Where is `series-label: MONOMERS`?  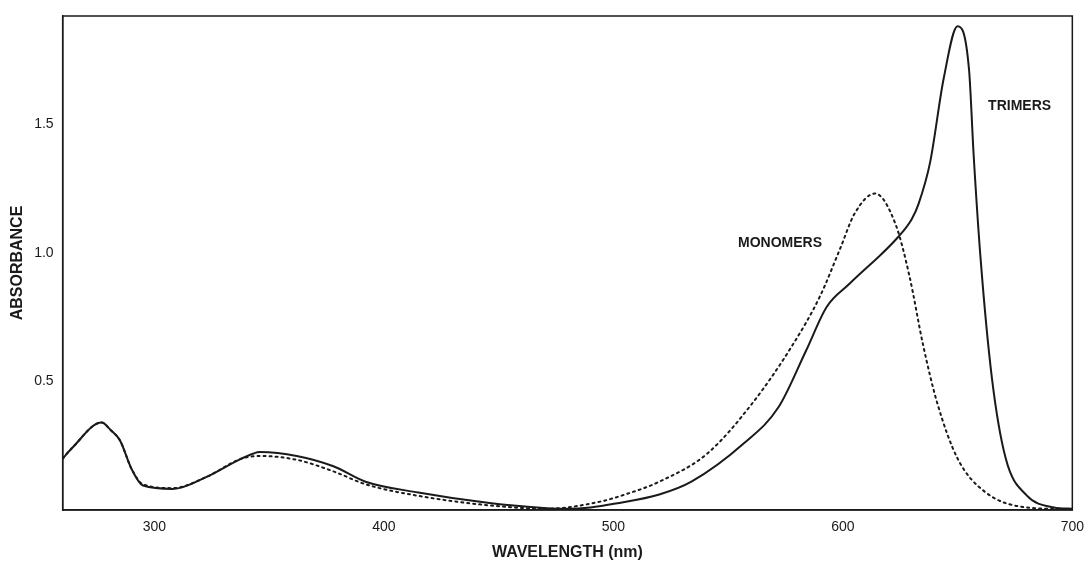
series-label: MONOMERS is located at coordinates (779, 242).